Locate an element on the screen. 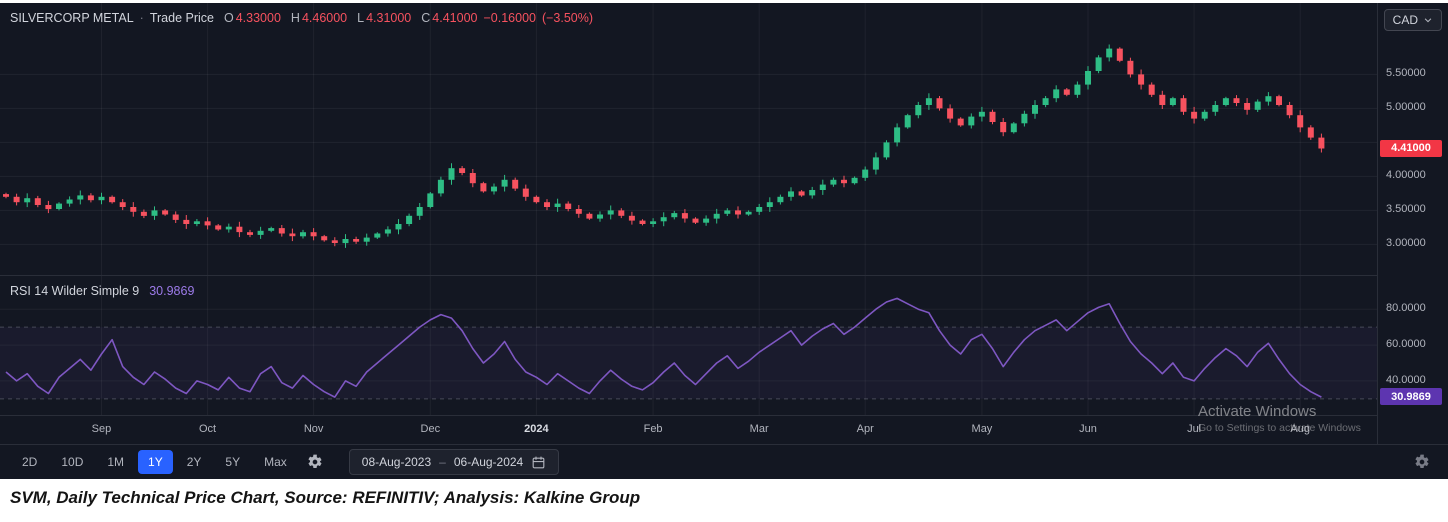 The image size is (1448, 522). chevron-down-icon is located at coordinates (1428, 20).